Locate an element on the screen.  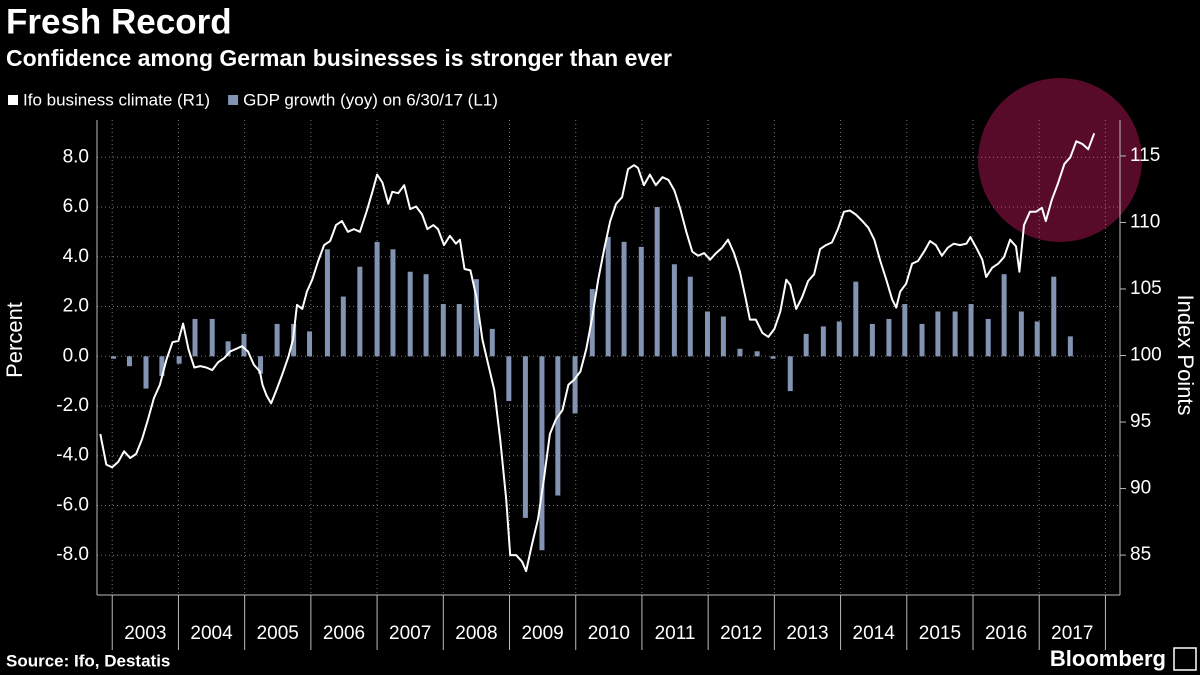
x-tick-label: 2009 is located at coordinates (542, 633).